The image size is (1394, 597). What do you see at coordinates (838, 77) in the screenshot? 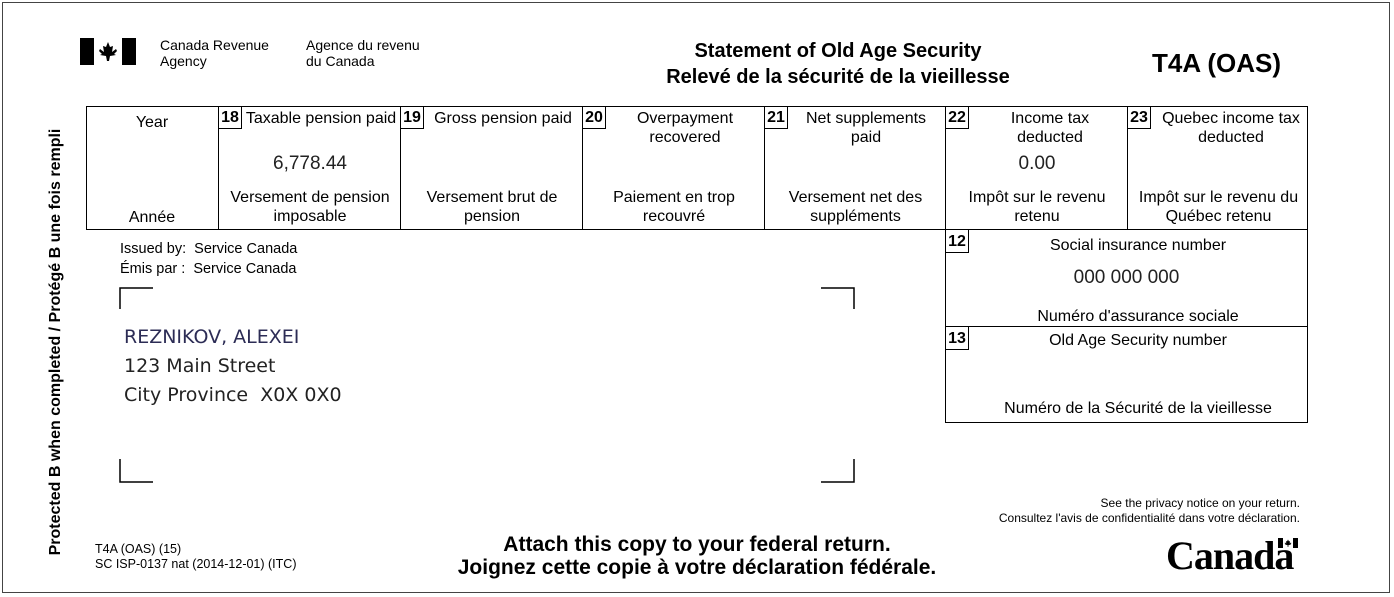
I see `title-fr: Relevé de la sécurité de la vieillesse` at bounding box center [838, 77].